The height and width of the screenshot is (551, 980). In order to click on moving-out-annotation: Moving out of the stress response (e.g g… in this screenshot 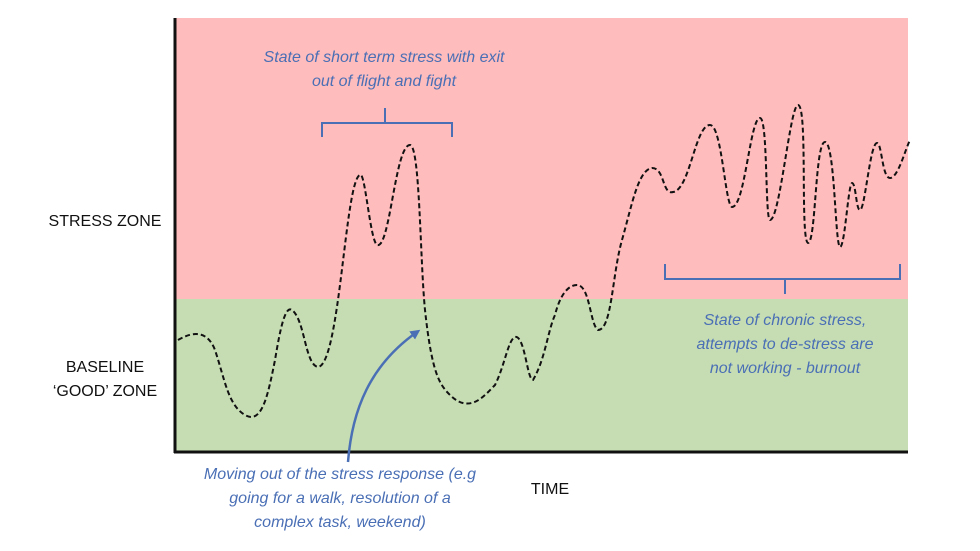, I will do `click(340, 499)`.